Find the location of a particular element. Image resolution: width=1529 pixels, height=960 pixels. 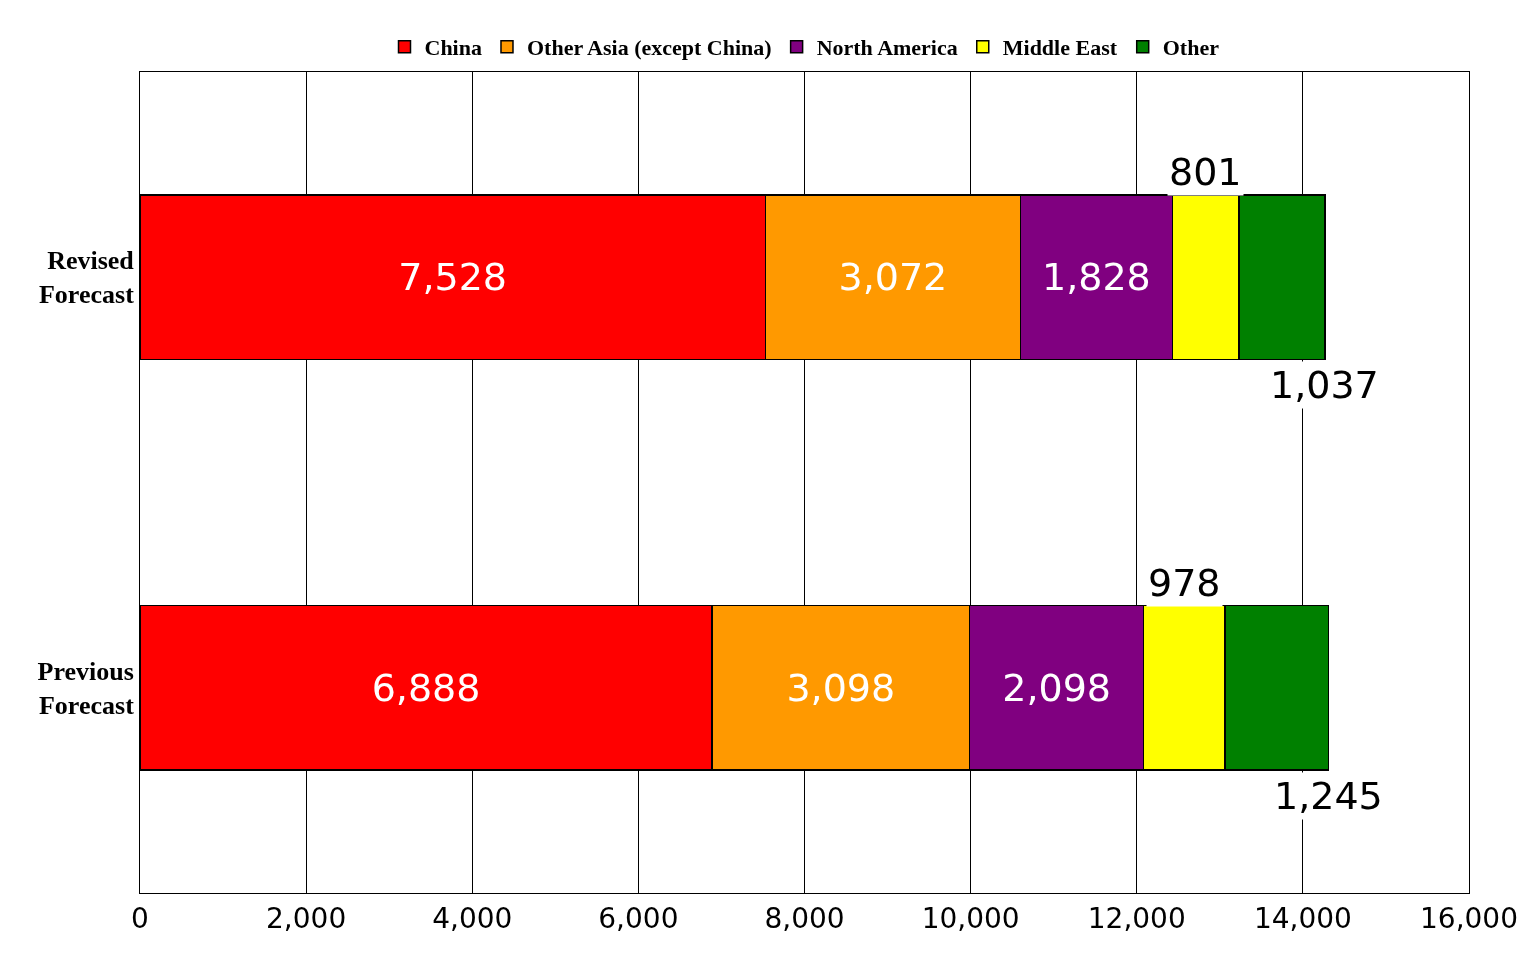

data-label: 801 is located at coordinates (1205, 172).